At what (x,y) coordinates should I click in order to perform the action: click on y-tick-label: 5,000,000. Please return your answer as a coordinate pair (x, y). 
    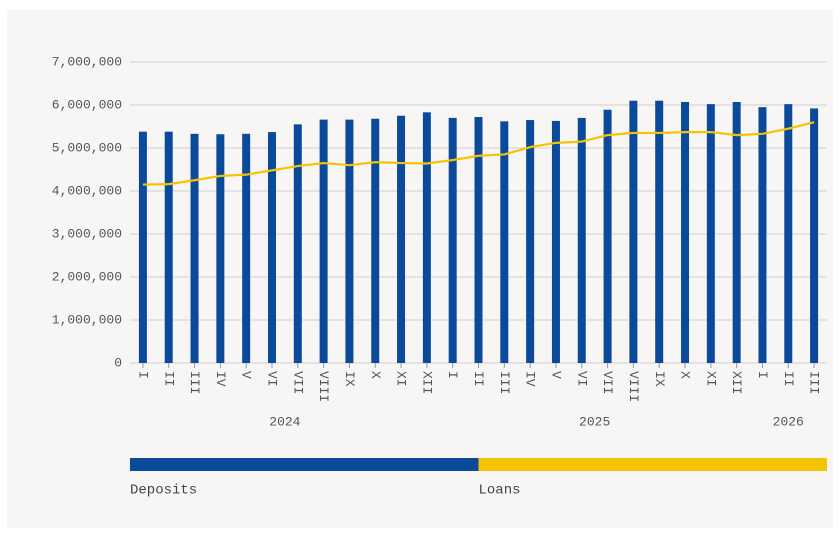
    Looking at the image, I should click on (87, 147).